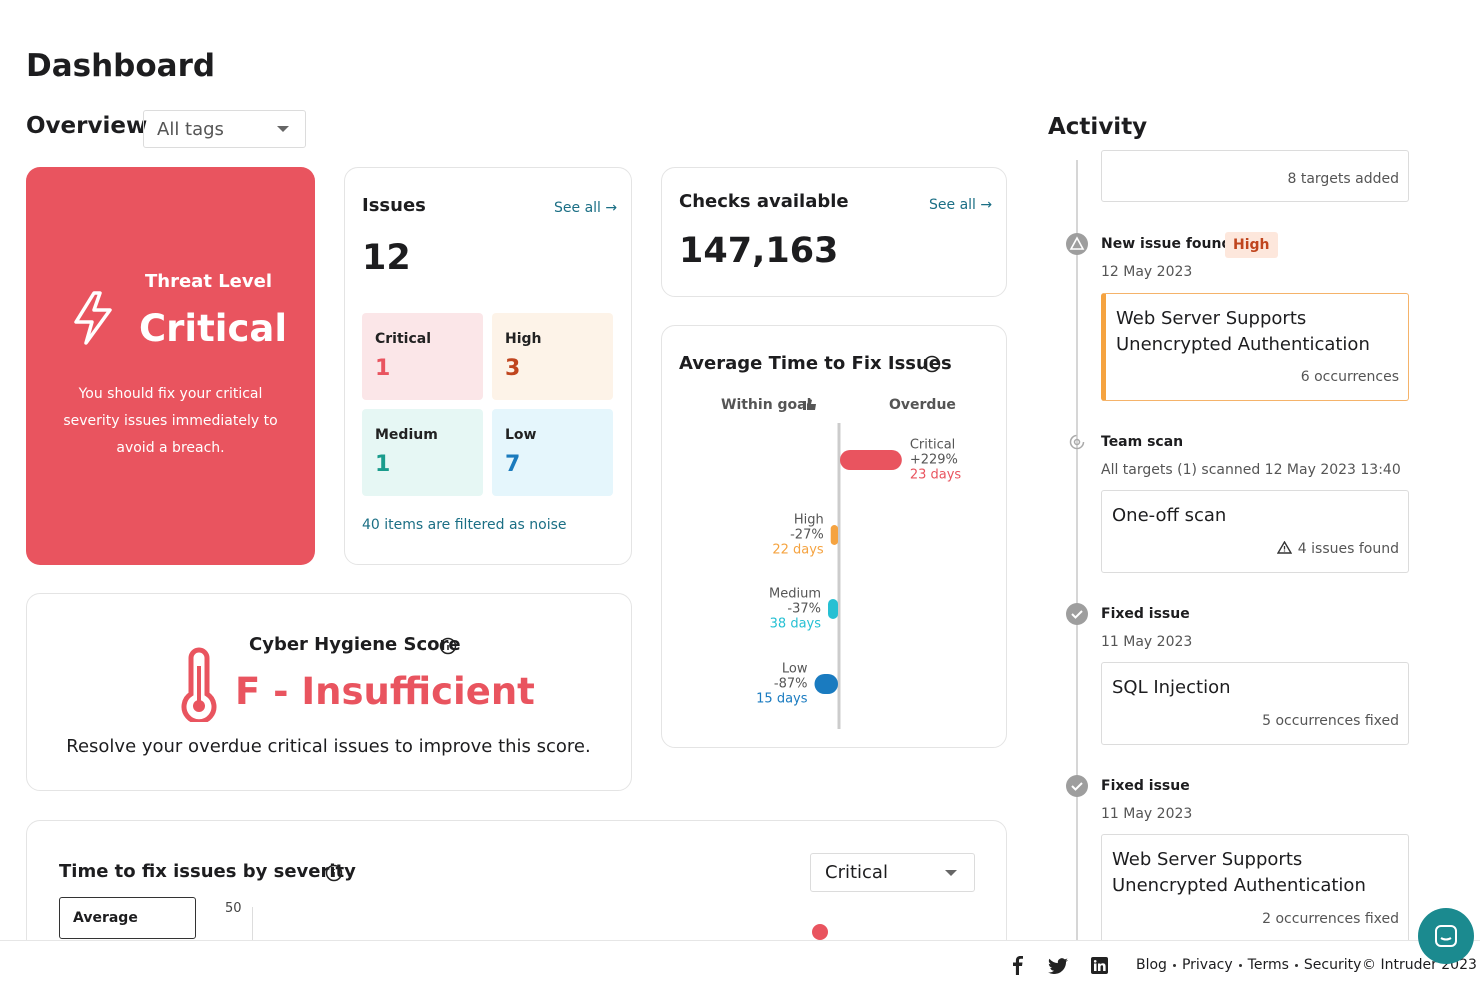  What do you see at coordinates (422, 356) in the screenshot?
I see `severity-tile: Critical 1` at bounding box center [422, 356].